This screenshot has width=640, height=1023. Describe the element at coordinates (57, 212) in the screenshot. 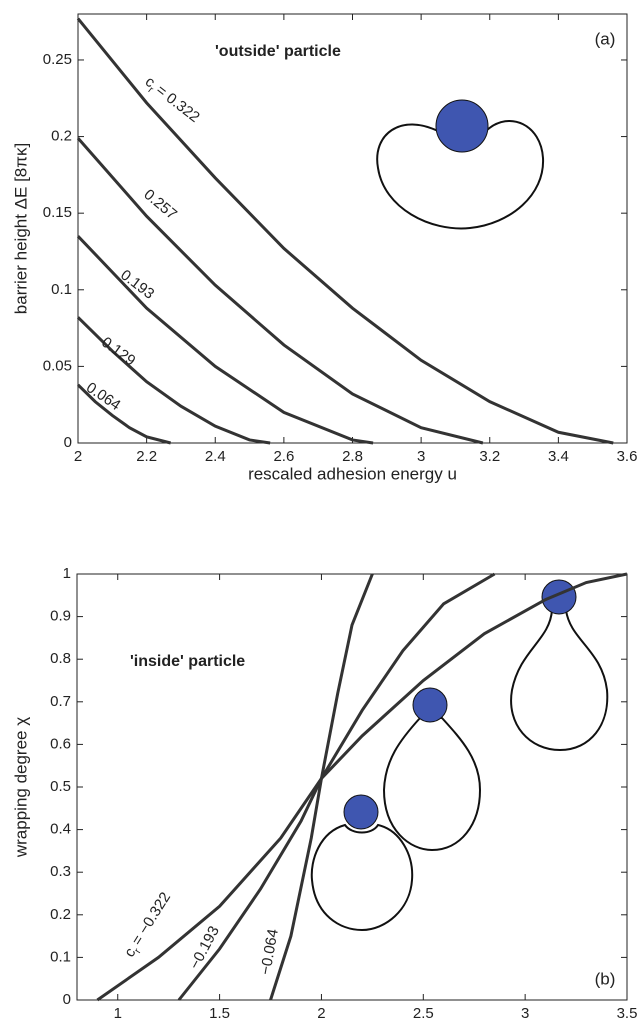

I see `y-tick-label: 0.15` at that location.